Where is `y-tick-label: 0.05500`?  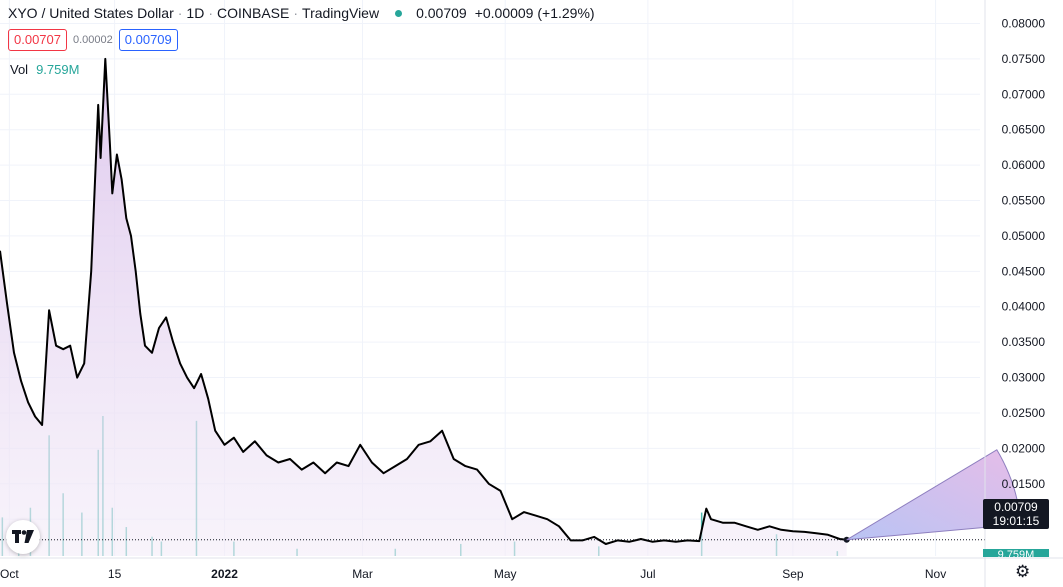
y-tick-label: 0.05500 is located at coordinates (1024, 201).